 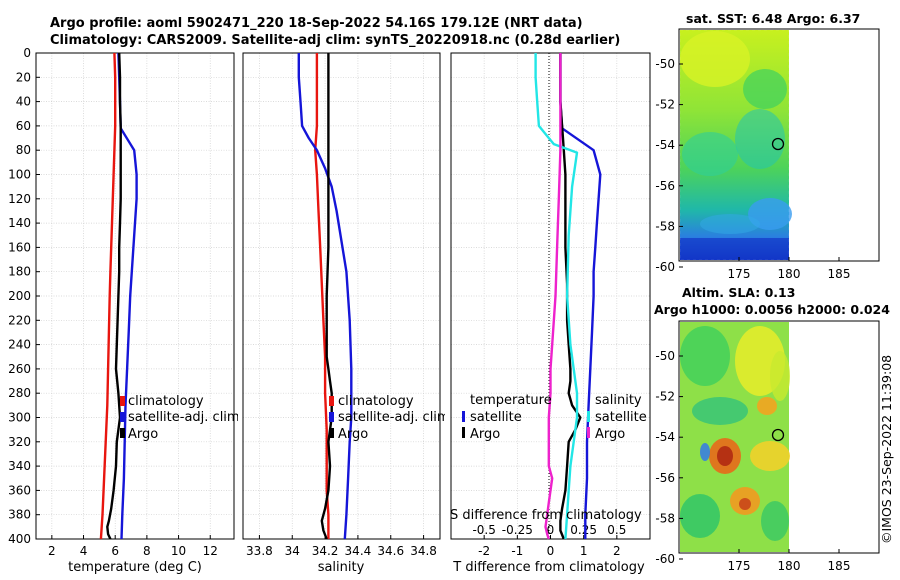 I want to click on difference-series, so click(x=568, y=296).